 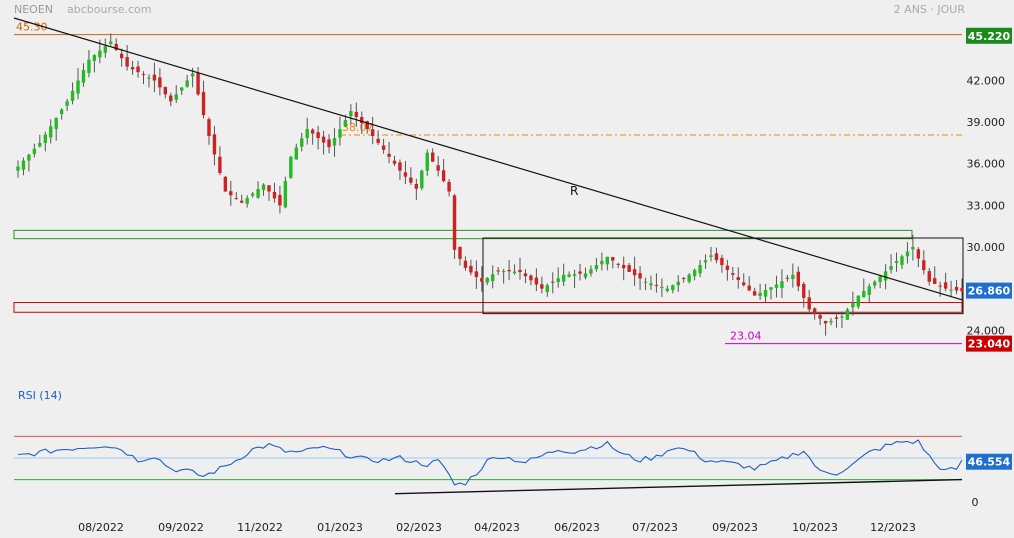 What do you see at coordinates (989, 35) in the screenshot?
I see `price-badge` at bounding box center [989, 35].